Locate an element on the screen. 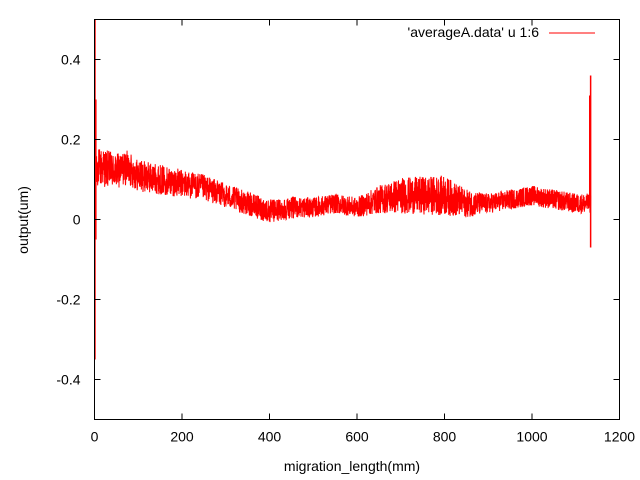 The height and width of the screenshot is (480, 640). x-tick-label: 800 is located at coordinates (445, 437).